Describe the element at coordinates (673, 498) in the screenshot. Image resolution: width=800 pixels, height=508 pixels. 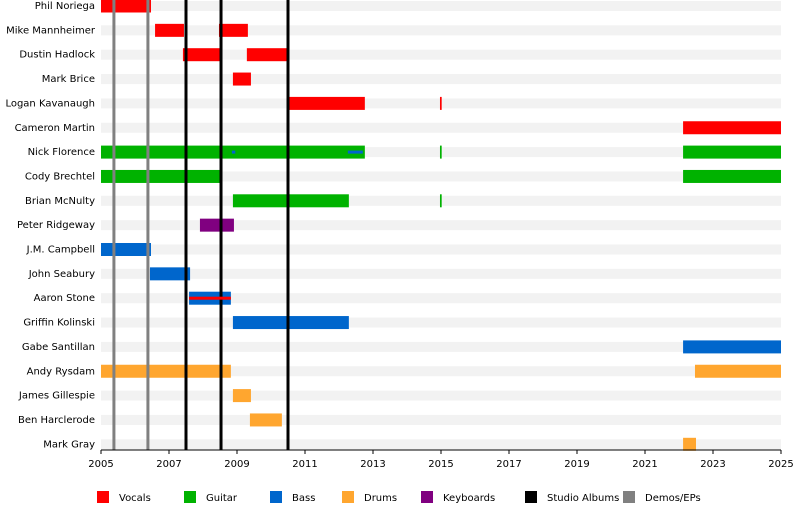
I see `legend-label: Demos/EPs` at that location.